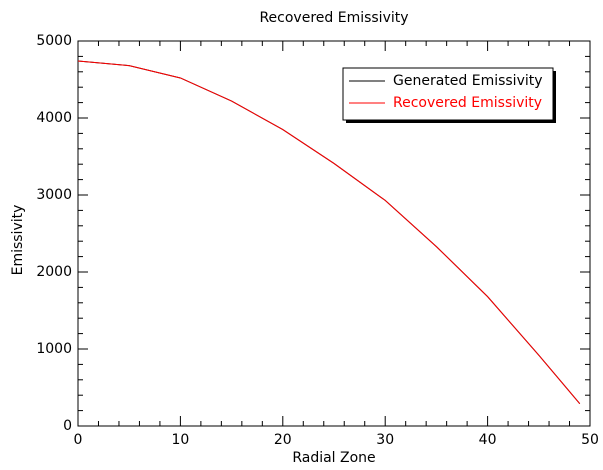 Image resolution: width=603 pixels, height=470 pixels. I want to click on x-axis-label: Radial Zone, so click(333, 458).